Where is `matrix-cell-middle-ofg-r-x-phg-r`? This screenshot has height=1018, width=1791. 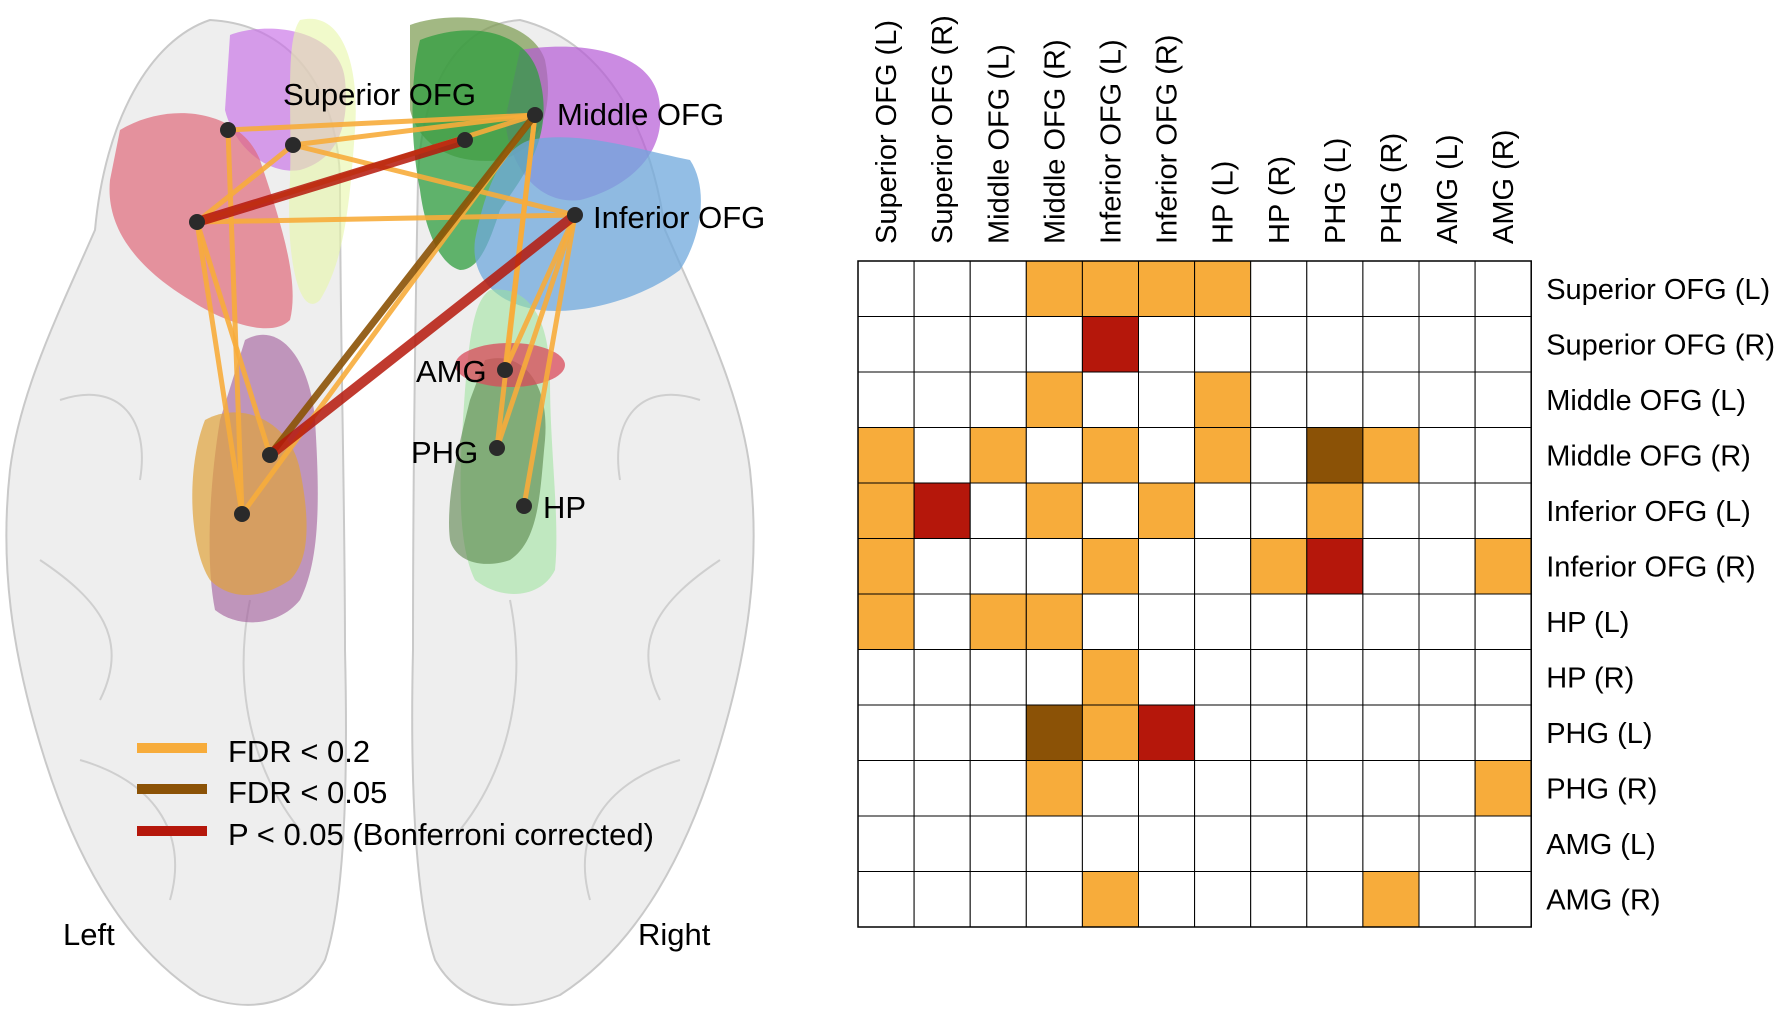 matrix-cell-middle-ofg-r-x-phg-r is located at coordinates (1391, 455).